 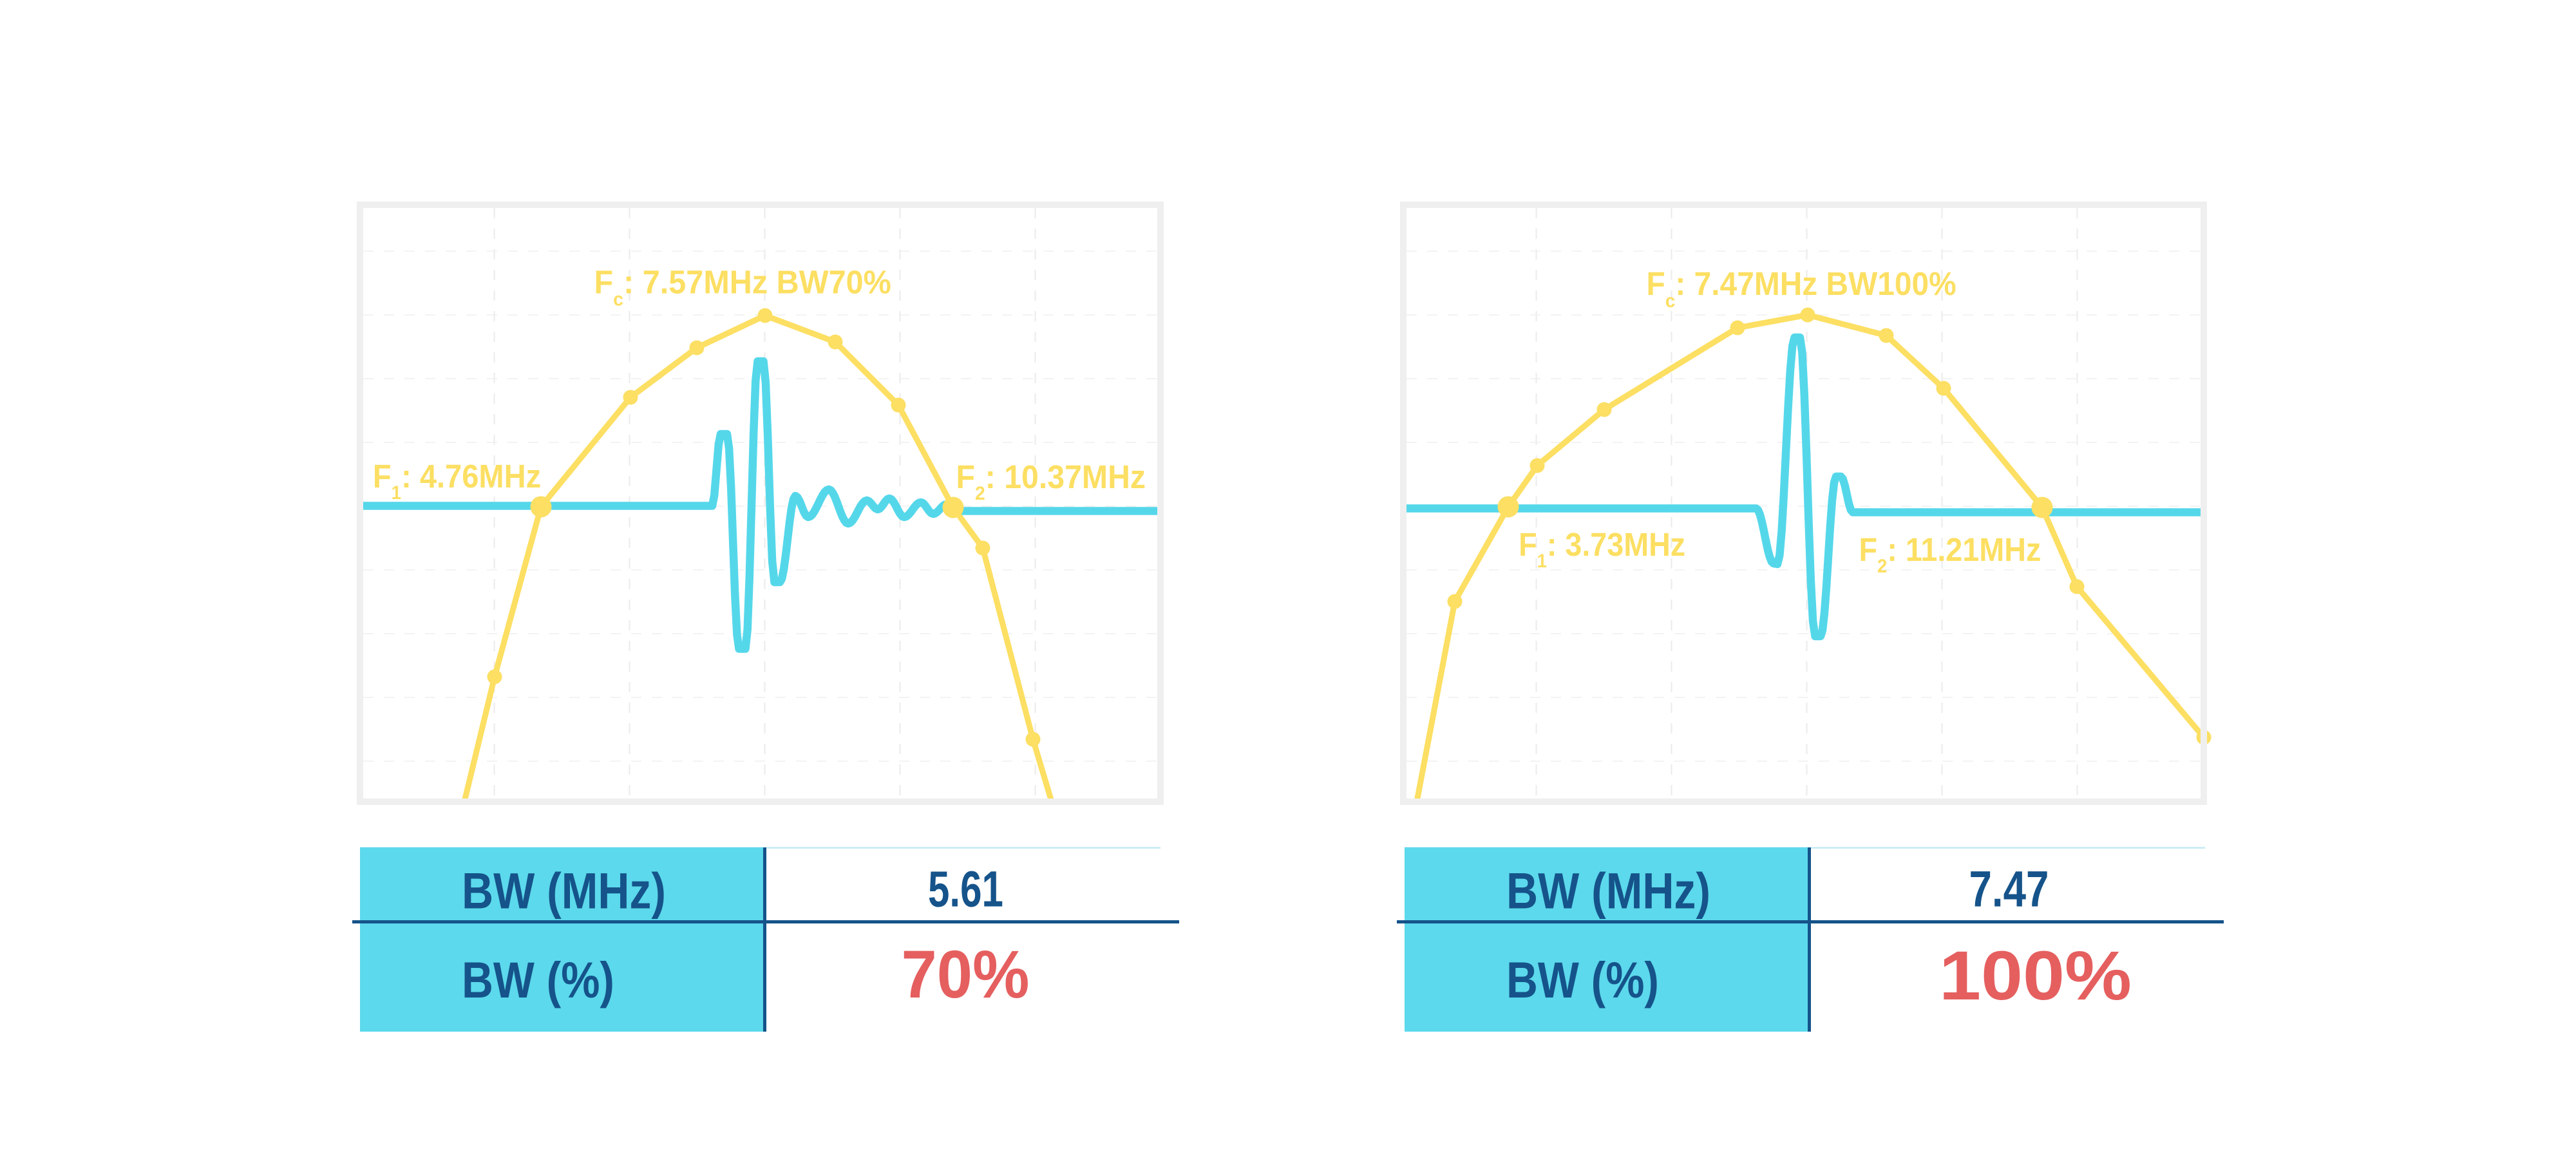 What do you see at coordinates (966, 889) in the screenshot?
I see `svg-text: 5.61` at bounding box center [966, 889].